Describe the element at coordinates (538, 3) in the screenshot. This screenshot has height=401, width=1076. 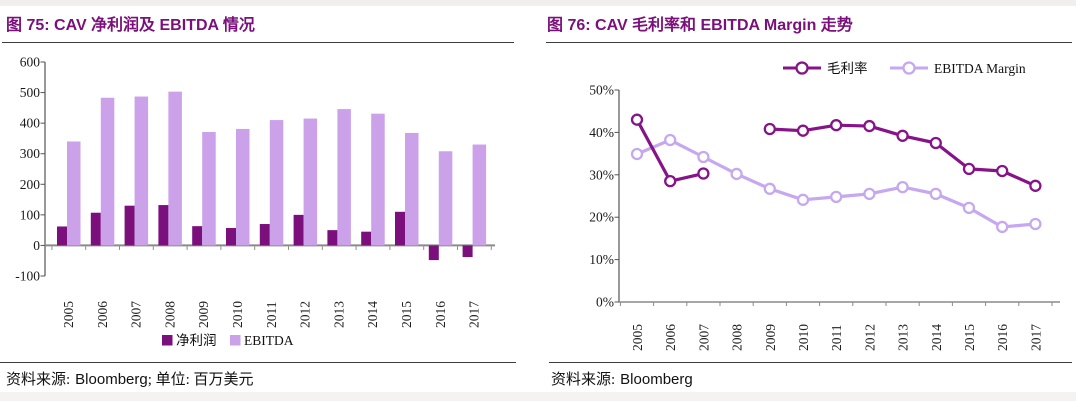
I see `page-top-strip` at that location.